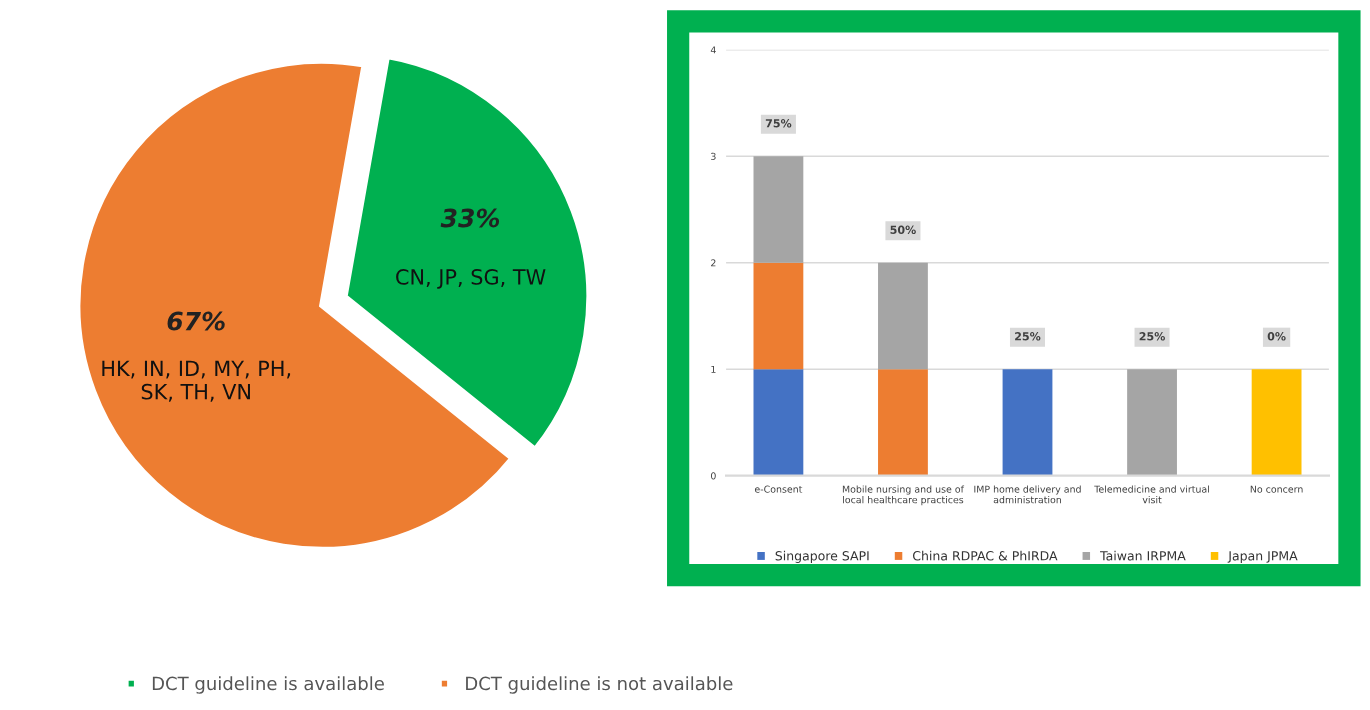 The height and width of the screenshot is (710, 1370). I want to click on legend-label: DCT guideline is available, so click(268, 685).